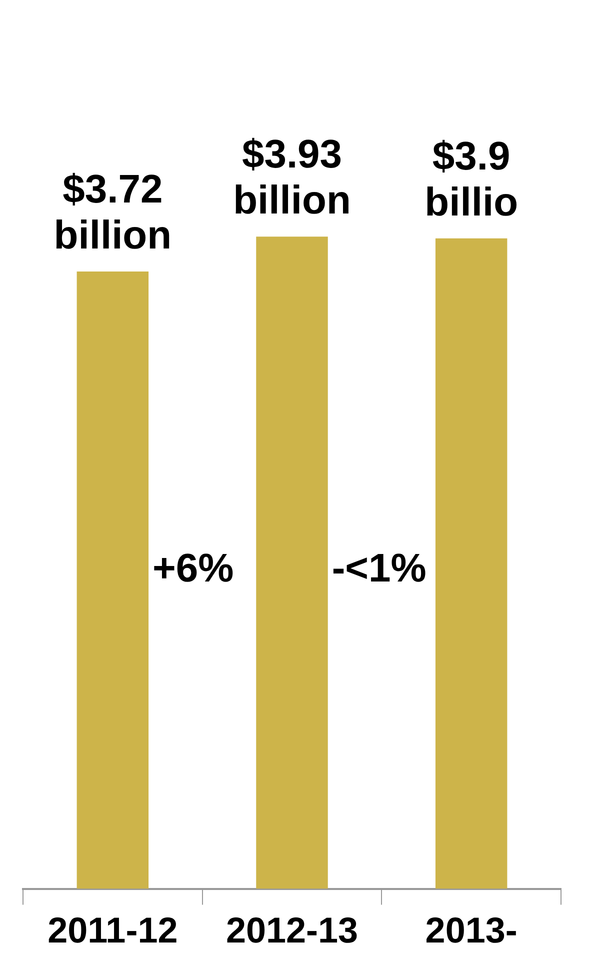 The height and width of the screenshot is (968, 609). I want to click on x-tick-label: 2013-, so click(471, 929).